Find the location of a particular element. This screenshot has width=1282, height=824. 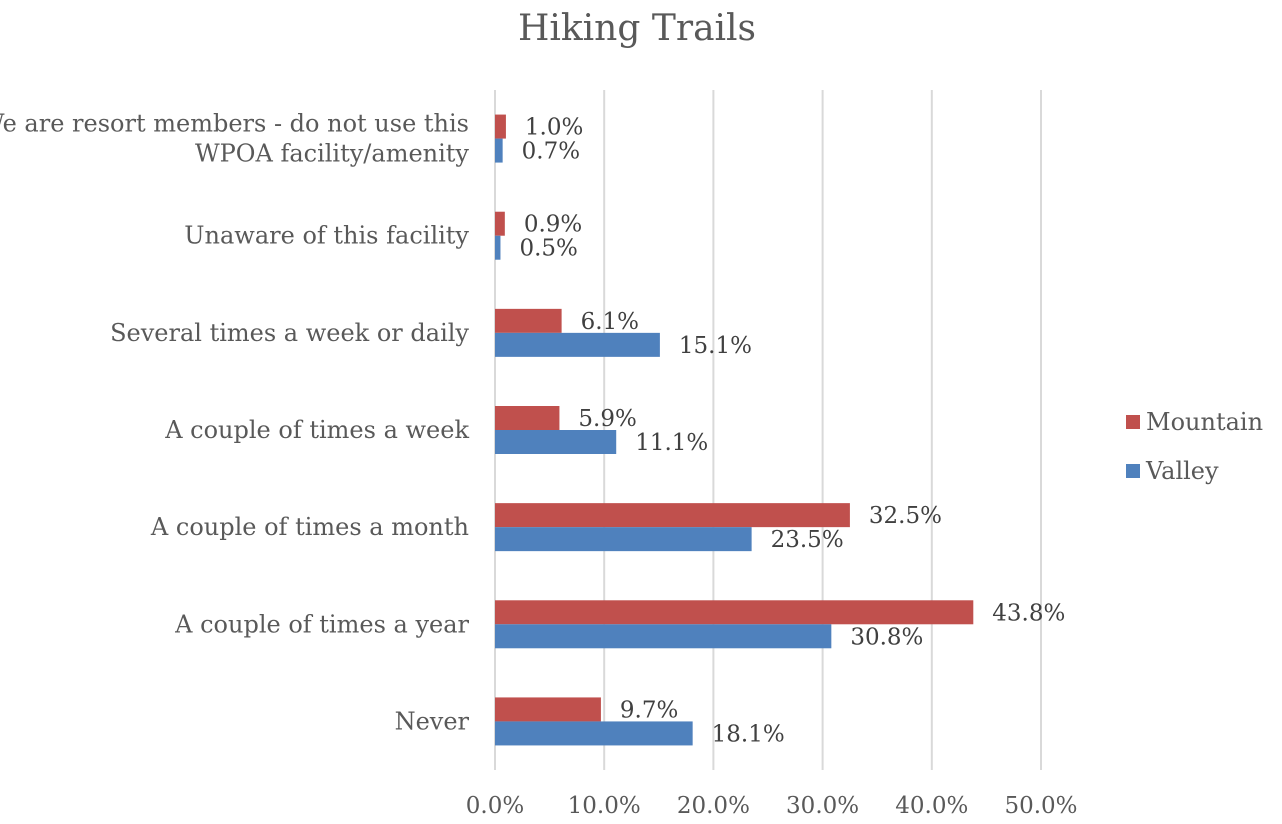

category-label: A couple of times a week is located at coordinates (316, 430).